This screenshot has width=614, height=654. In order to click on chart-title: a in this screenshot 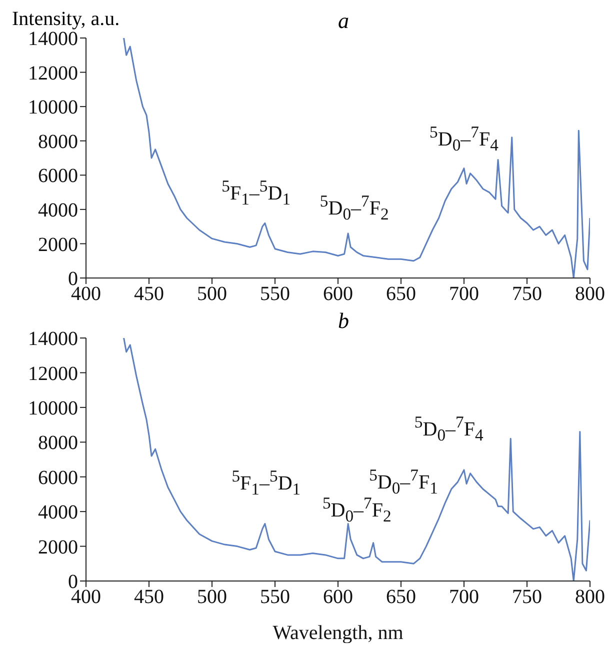, I will do `click(343, 21)`.